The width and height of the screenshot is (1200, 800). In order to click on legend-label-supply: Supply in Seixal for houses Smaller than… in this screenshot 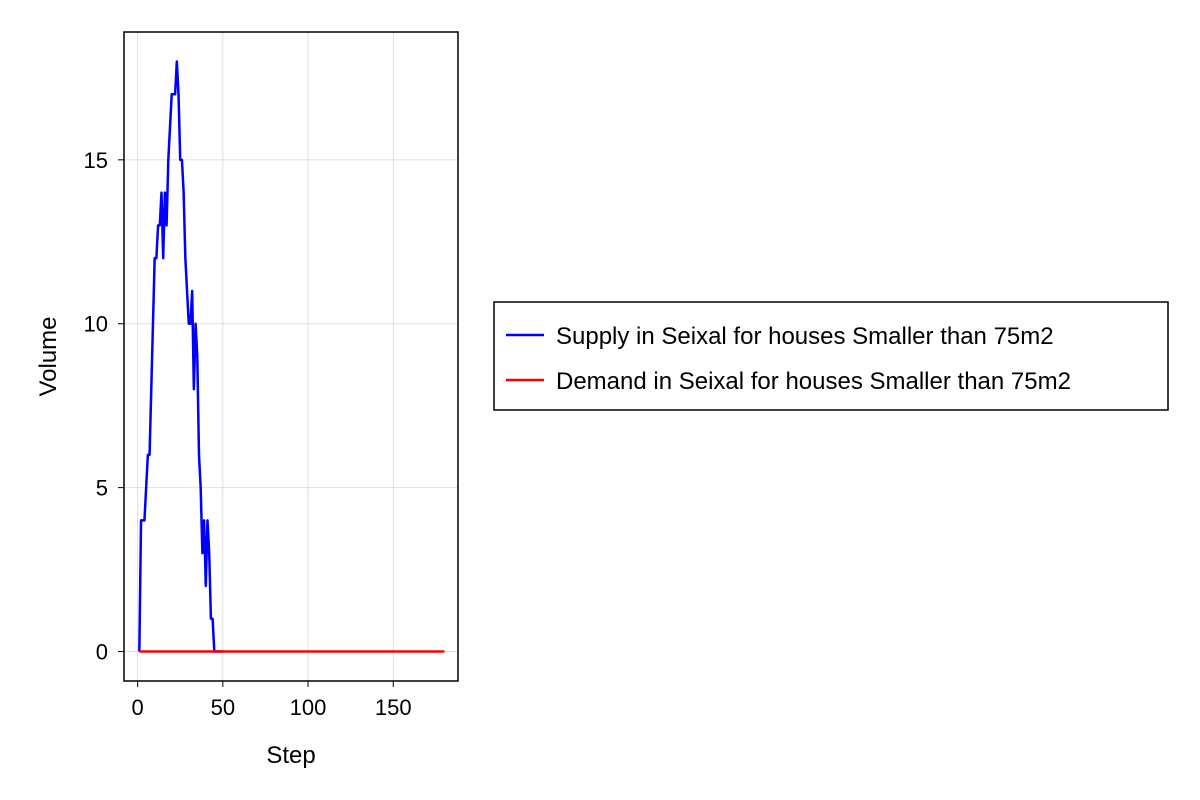, I will do `click(805, 336)`.